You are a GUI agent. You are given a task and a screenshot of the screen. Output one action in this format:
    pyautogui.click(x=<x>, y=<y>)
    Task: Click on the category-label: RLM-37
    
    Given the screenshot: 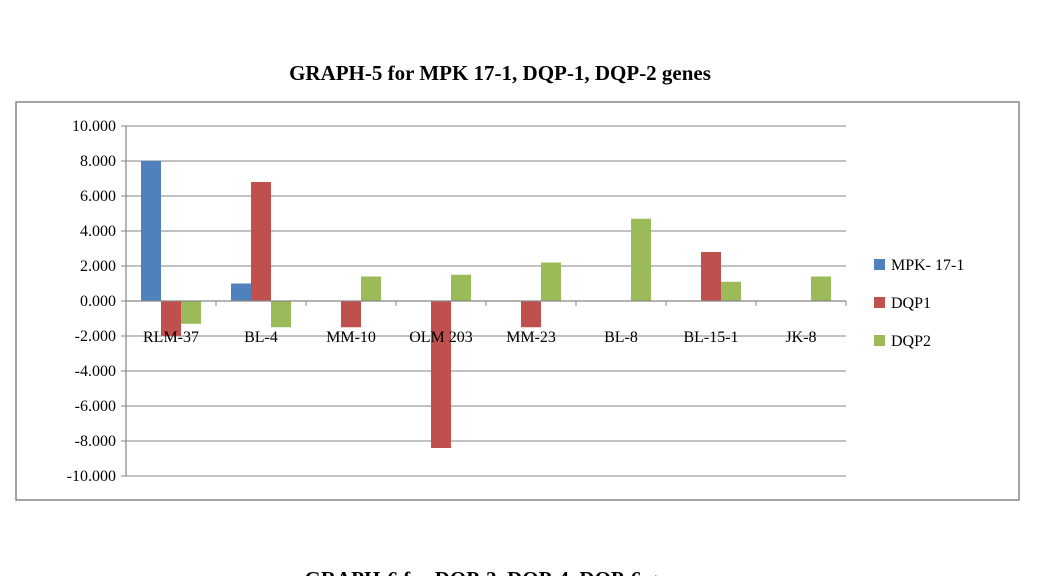 What is the action you would take?
    pyautogui.click(x=171, y=337)
    